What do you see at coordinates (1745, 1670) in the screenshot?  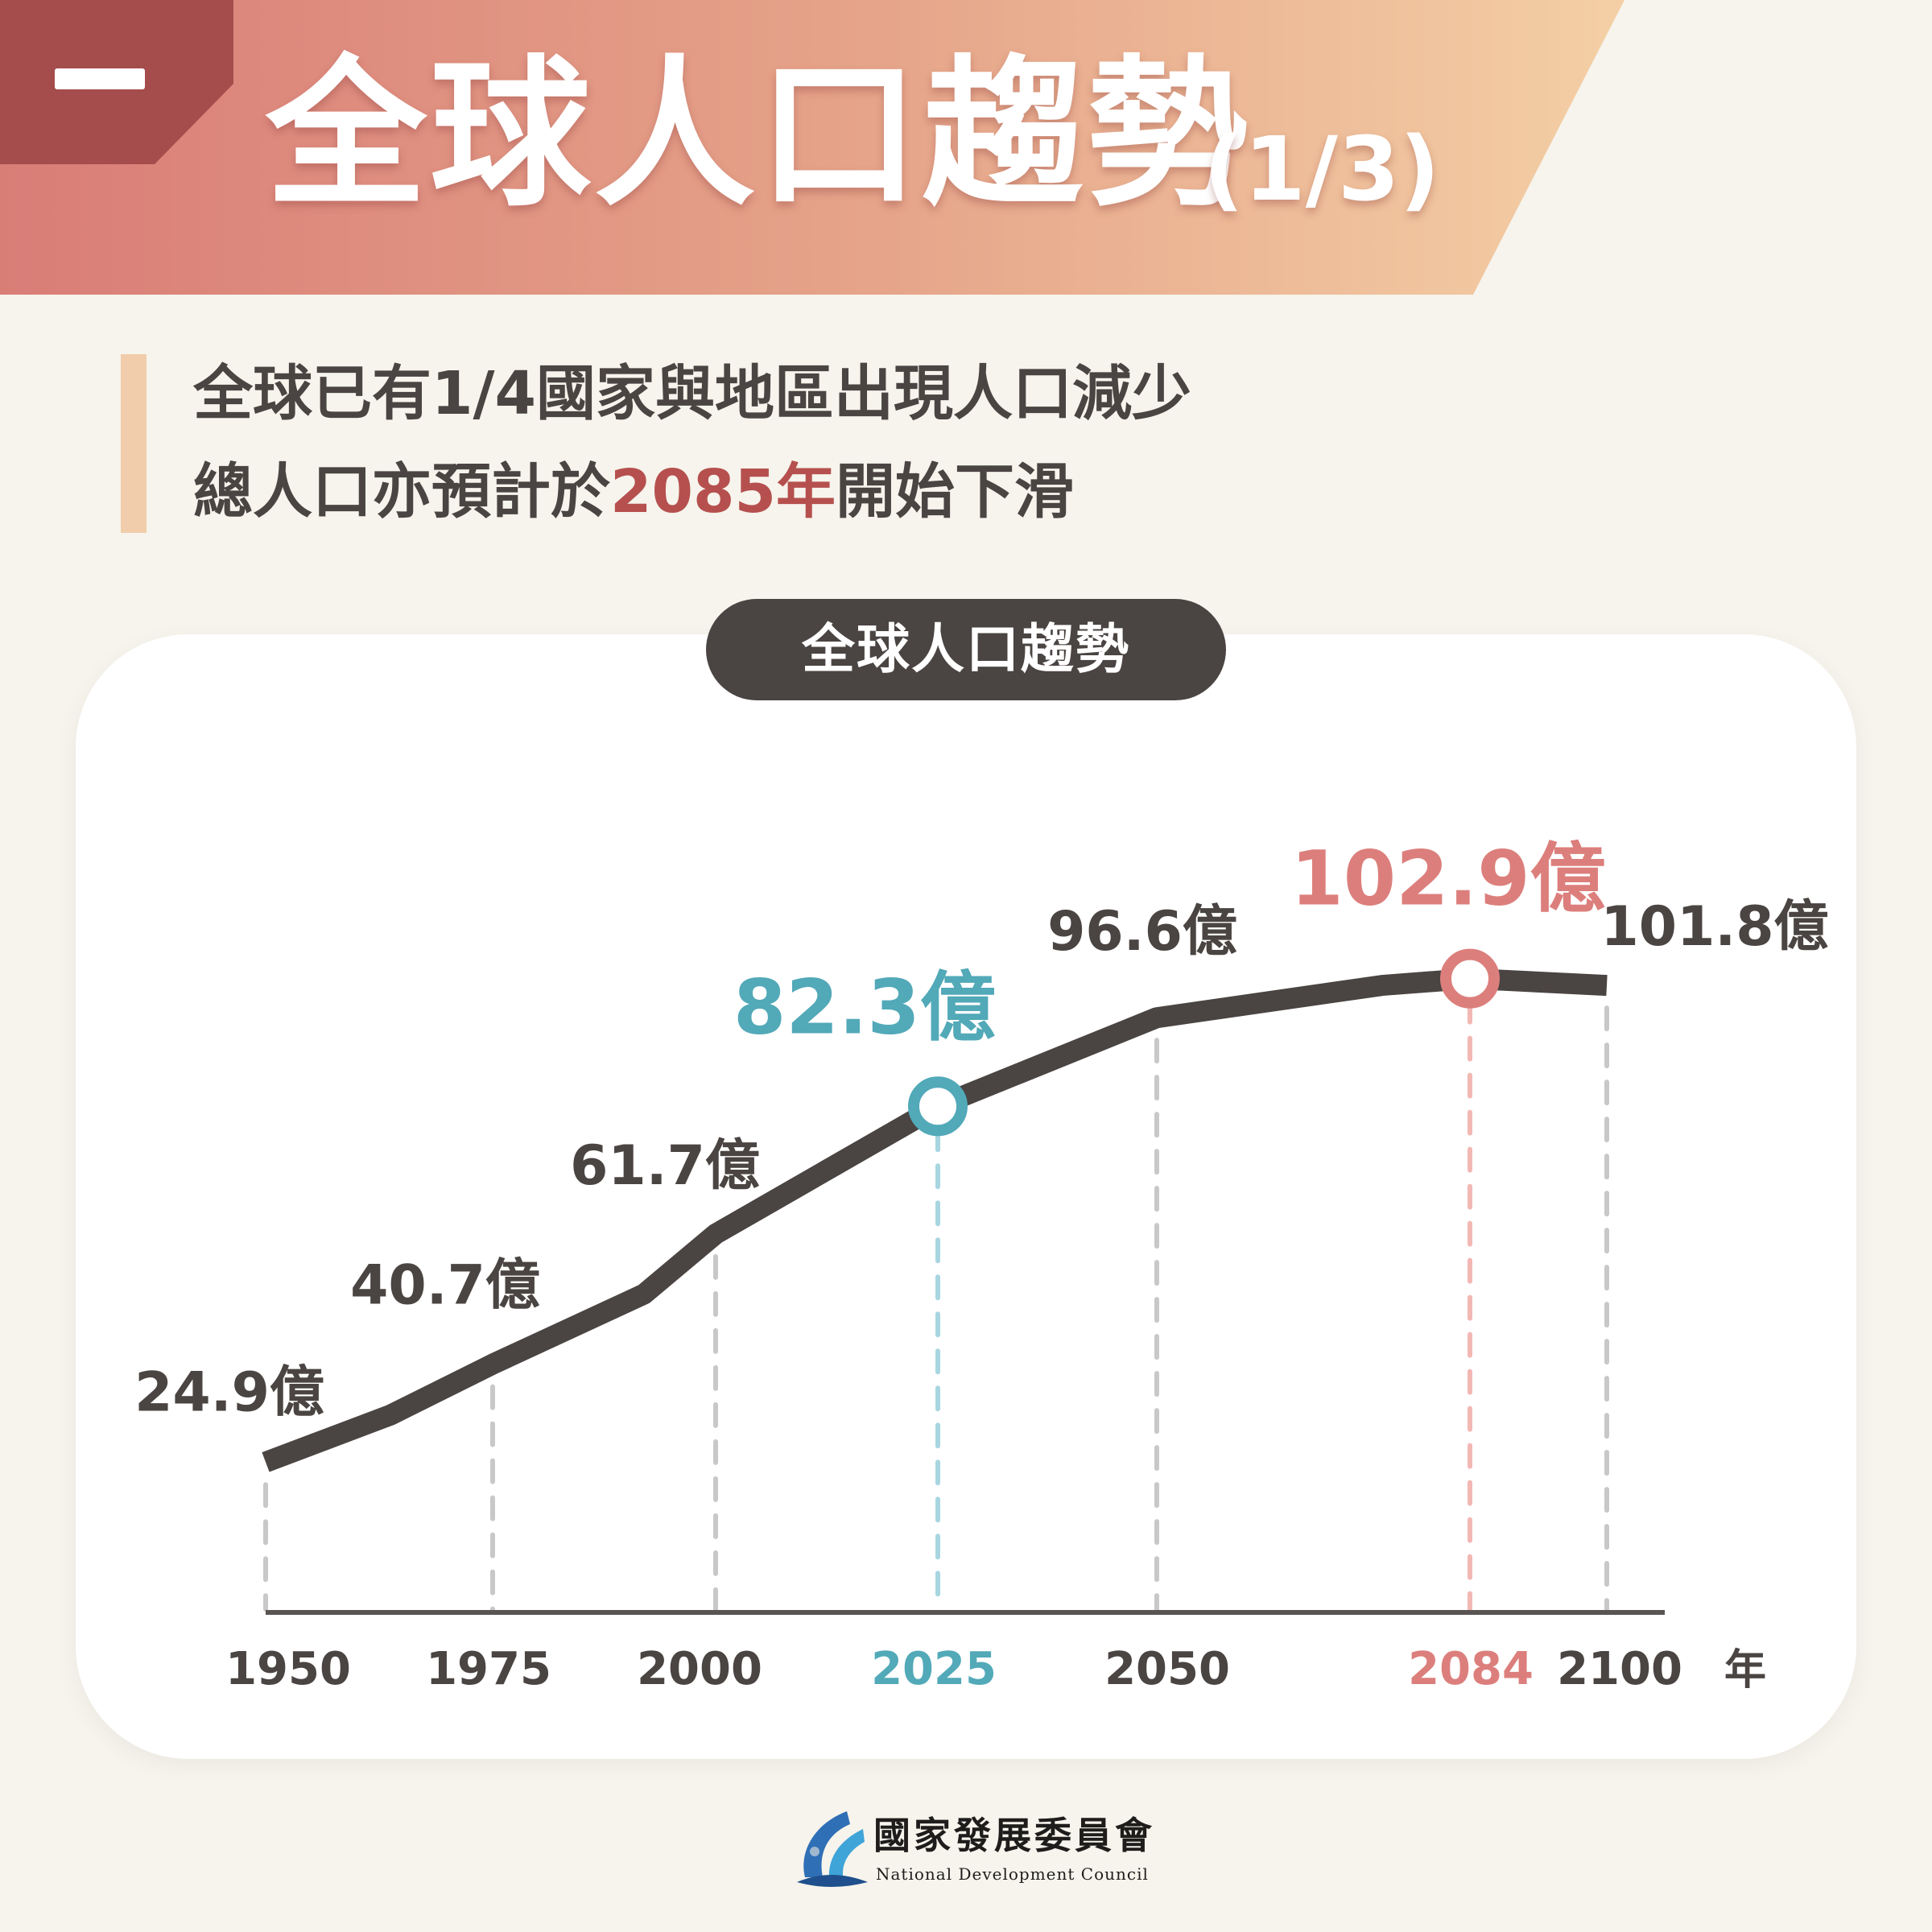 I see `x-axis-unit-label: 年` at bounding box center [1745, 1670].